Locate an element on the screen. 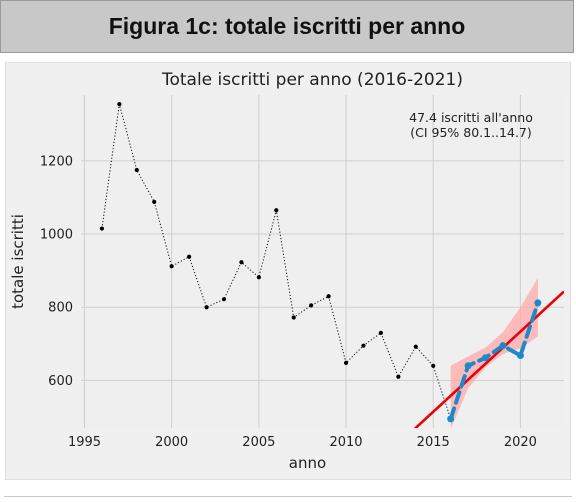  annotation-text: 47.4 iscritti all'anno is located at coordinates (471, 117).